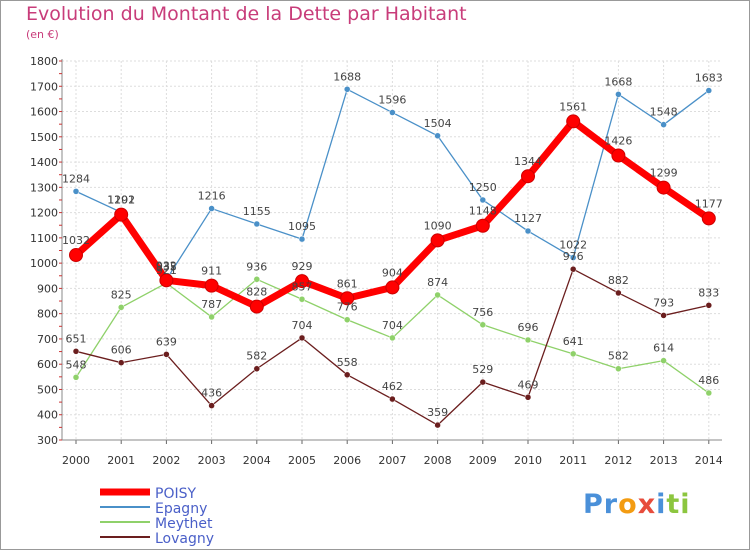 The height and width of the screenshot is (550, 750). Describe the element at coordinates (76, 240) in the screenshot. I see `data-label: 1032` at that location.